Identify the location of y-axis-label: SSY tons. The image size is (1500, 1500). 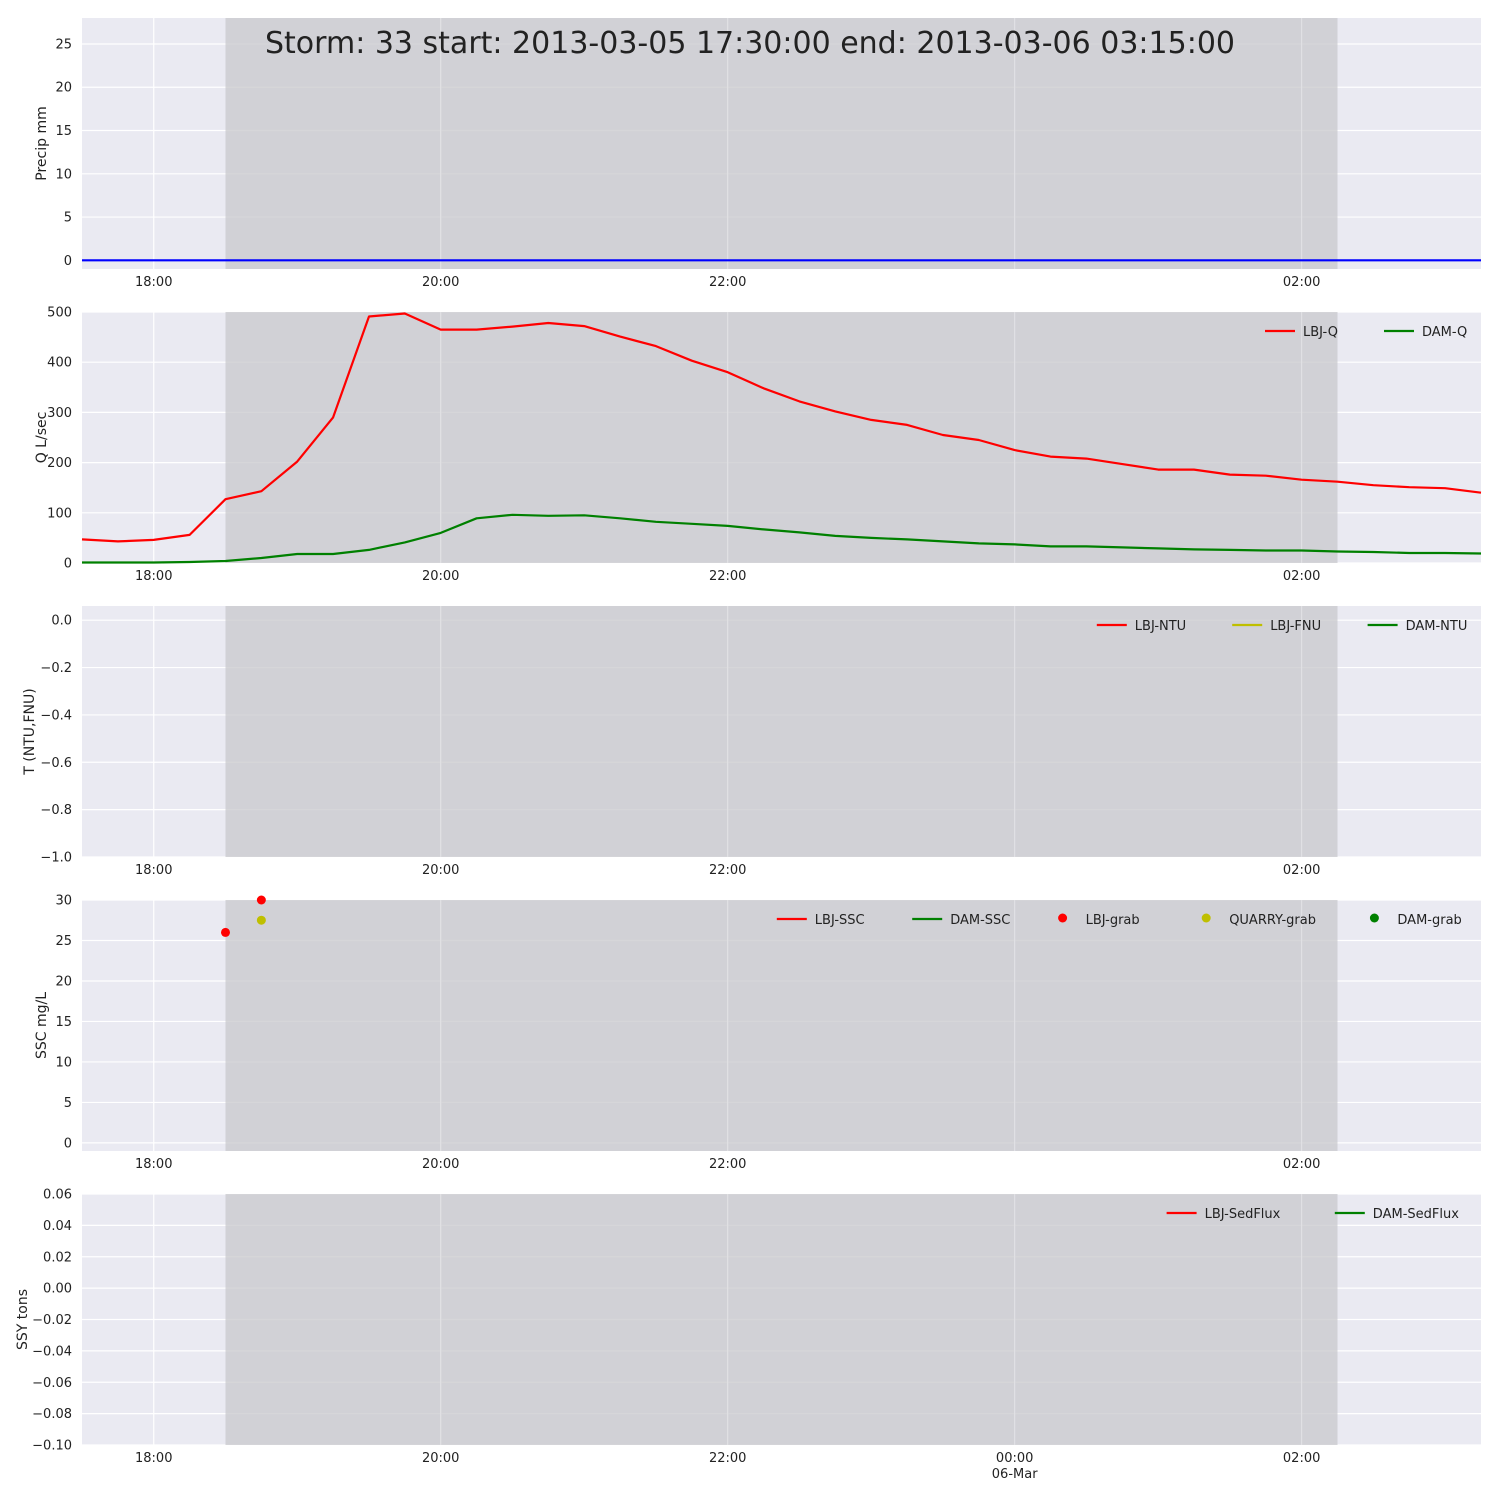
(23, 1319).